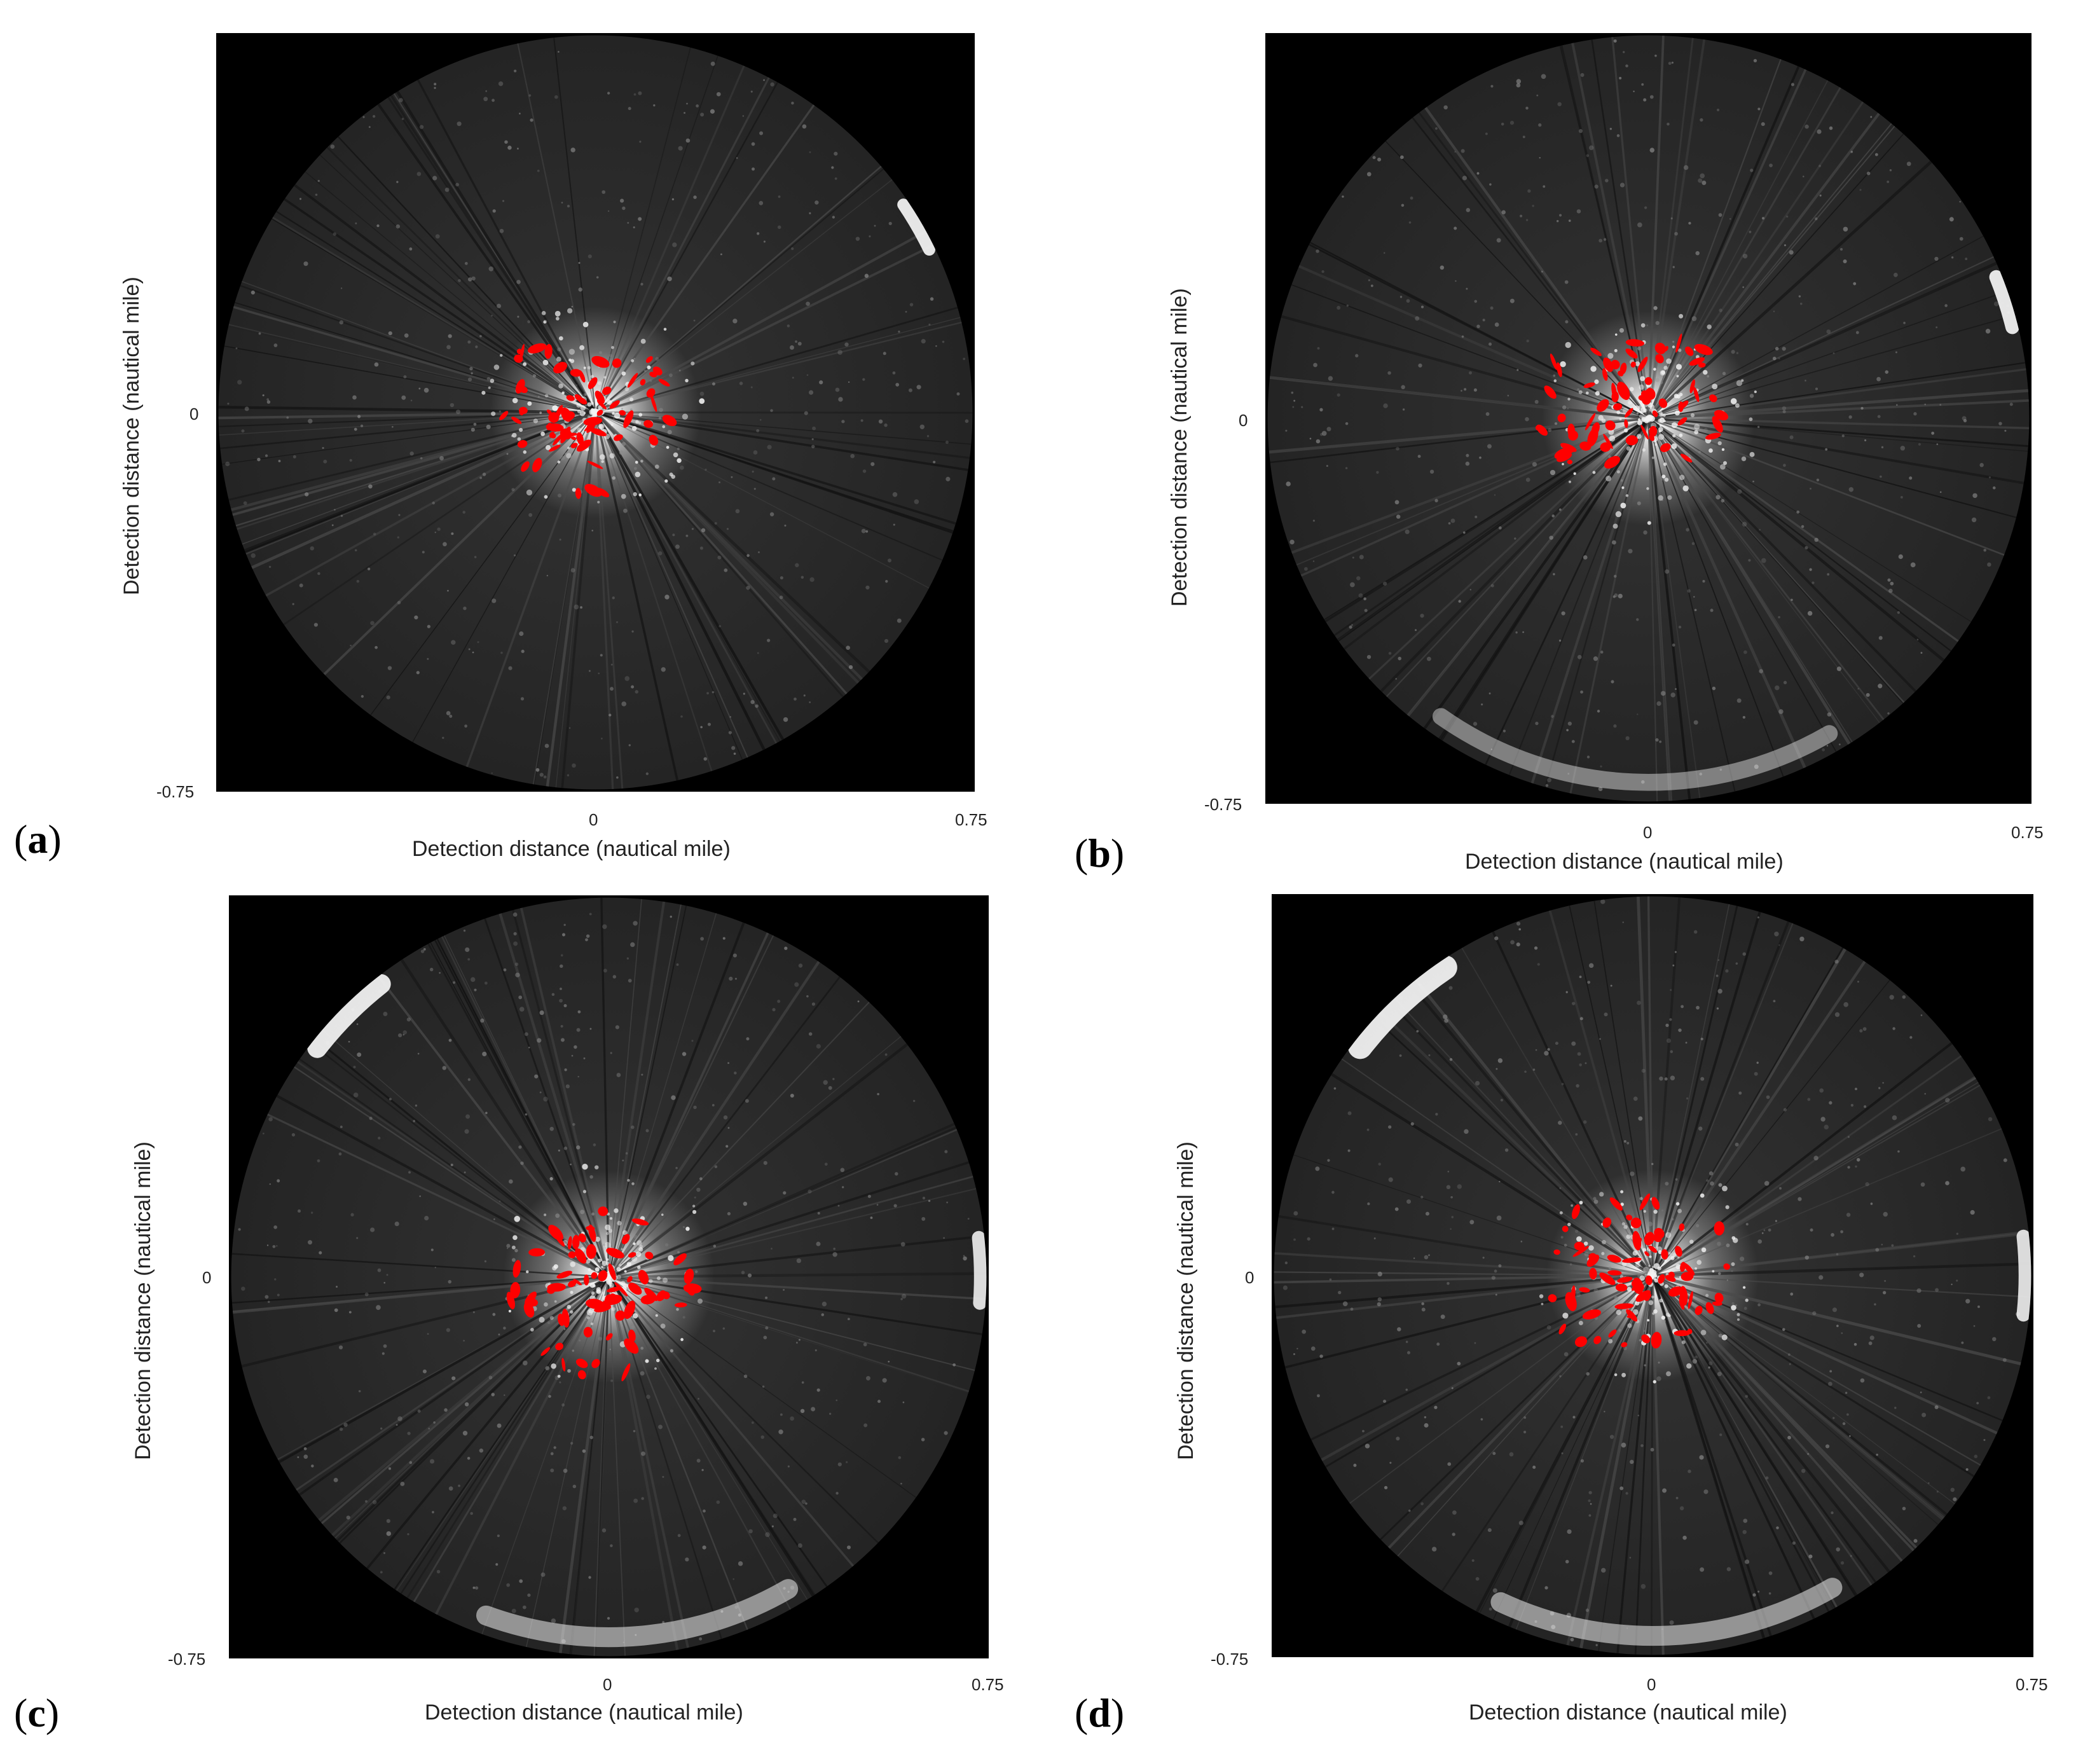 The height and width of the screenshot is (1764, 2083). I want to click on y-axis-label-d: Detection distance (nautical mile), so click(1186, 1300).